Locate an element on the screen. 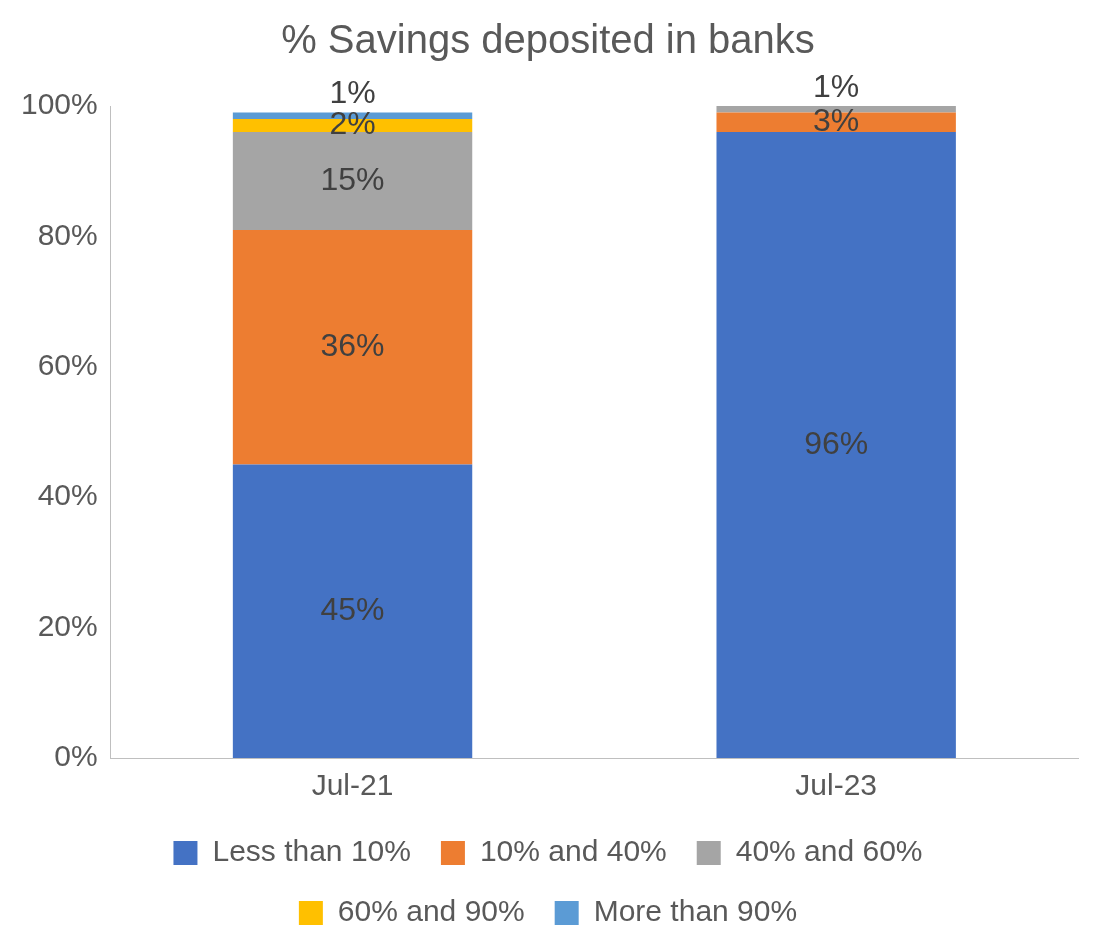 Image resolution: width=1108 pixels, height=950 pixels. data-label: 45% is located at coordinates (352, 609).